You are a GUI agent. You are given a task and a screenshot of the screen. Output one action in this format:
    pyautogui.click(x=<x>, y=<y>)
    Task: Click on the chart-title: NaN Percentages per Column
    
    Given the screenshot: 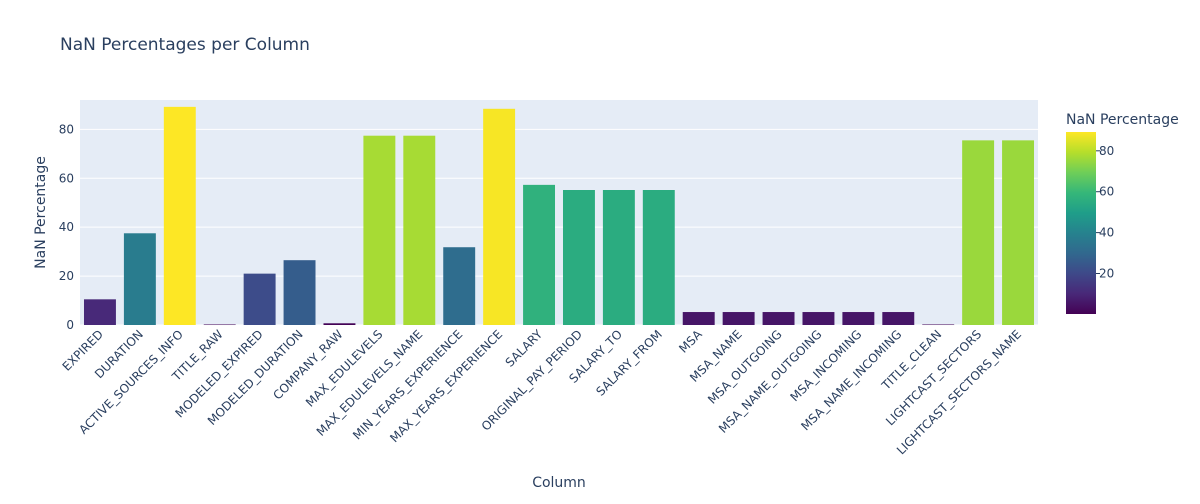 What is the action you would take?
    pyautogui.click(x=185, y=45)
    